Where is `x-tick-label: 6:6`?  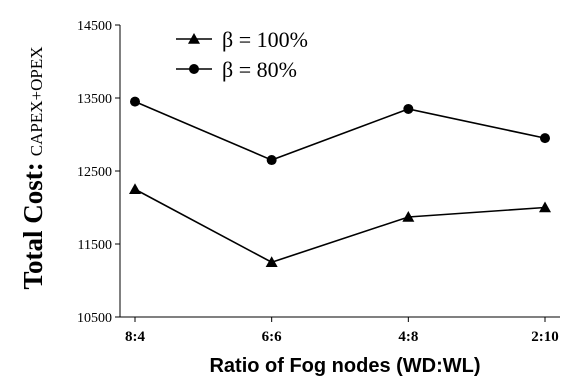
x-tick-label: 6:6 is located at coordinates (272, 337).